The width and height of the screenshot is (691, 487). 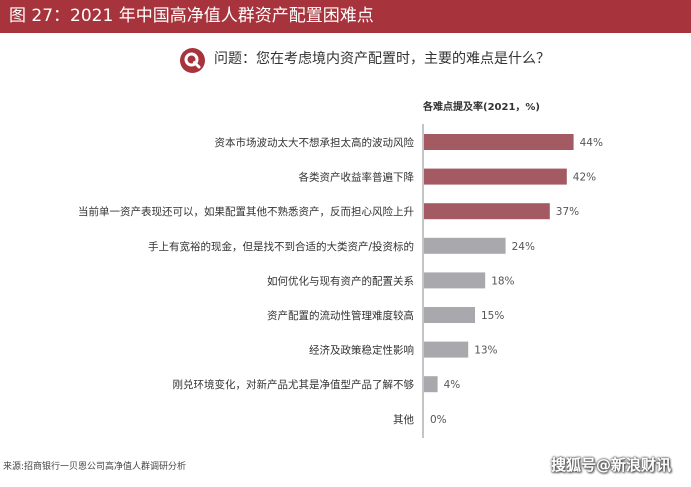 What do you see at coordinates (567, 212) in the screenshot?
I see `value-label: 37%` at bounding box center [567, 212].